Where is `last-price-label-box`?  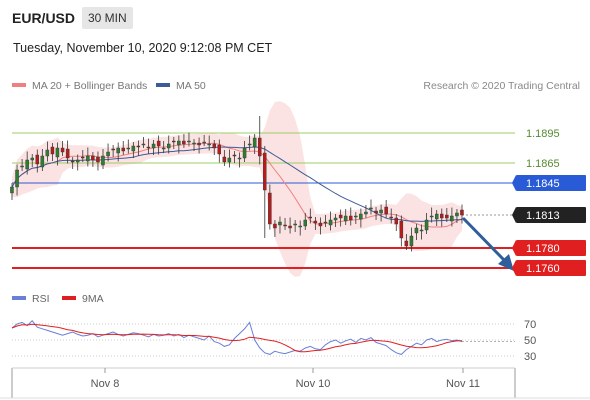
last-price-label-box is located at coordinates (551, 215).